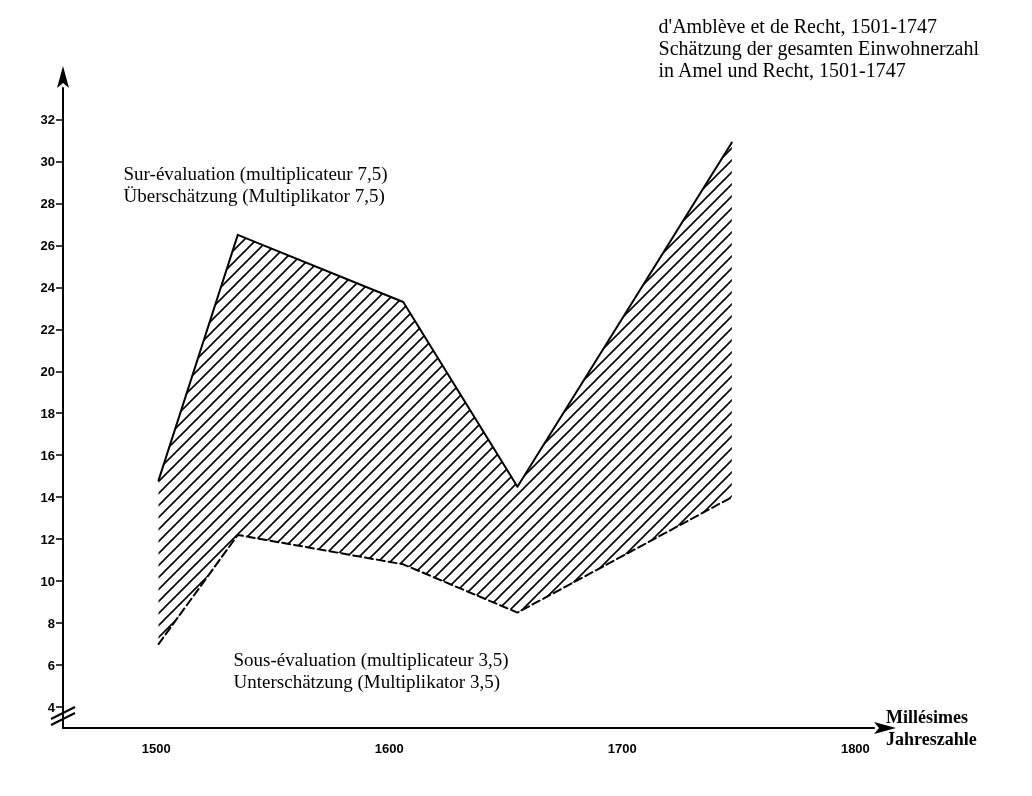 Image resolution: width=1032 pixels, height=796 pixels. Describe the element at coordinates (47, 539) in the screenshot. I see `y-tick-label: 12` at that location.